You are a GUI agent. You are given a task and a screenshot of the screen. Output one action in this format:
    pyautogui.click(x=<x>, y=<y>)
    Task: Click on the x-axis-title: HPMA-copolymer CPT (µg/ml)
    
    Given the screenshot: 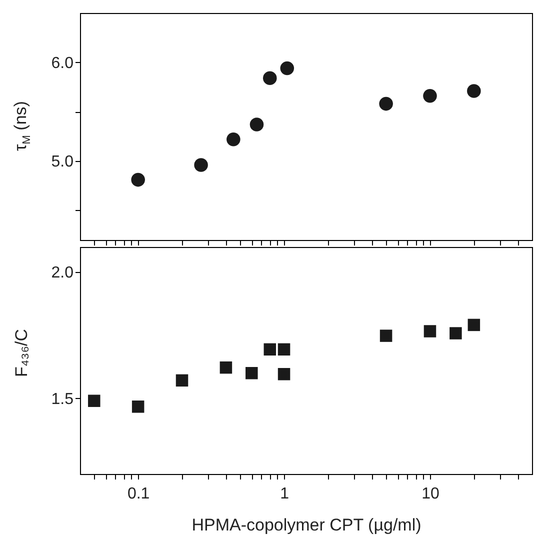 What is the action you would take?
    pyautogui.click(x=307, y=525)
    